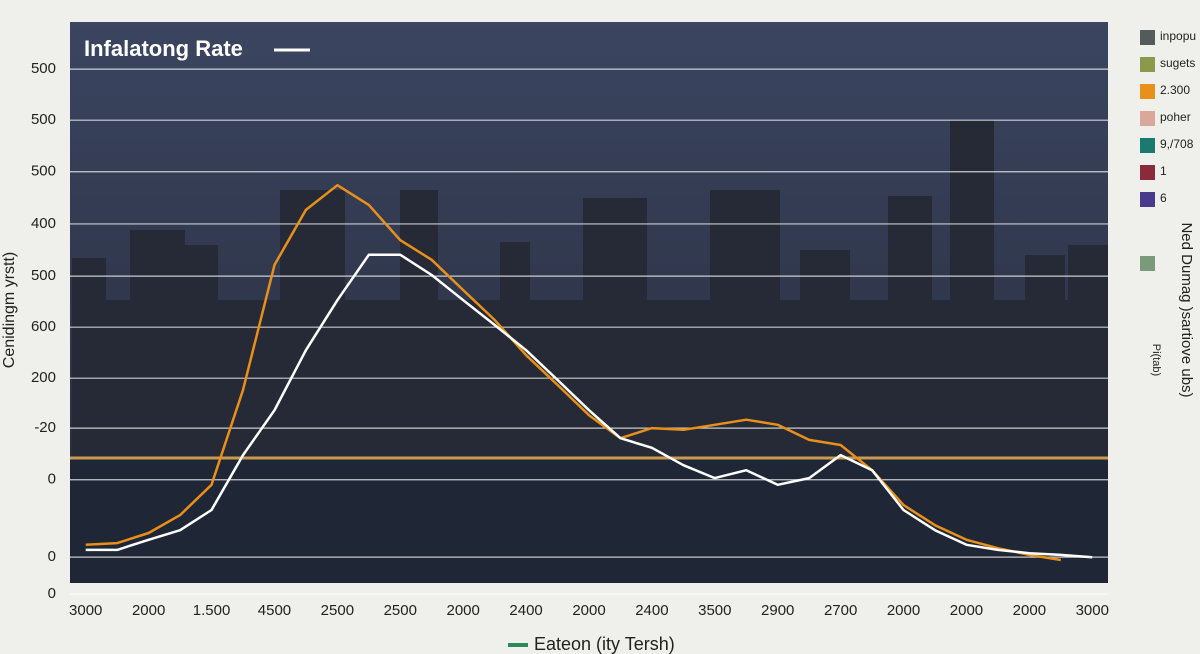  Describe the element at coordinates (1156, 360) in the screenshot. I see `side-note: Pi(tab)` at that location.